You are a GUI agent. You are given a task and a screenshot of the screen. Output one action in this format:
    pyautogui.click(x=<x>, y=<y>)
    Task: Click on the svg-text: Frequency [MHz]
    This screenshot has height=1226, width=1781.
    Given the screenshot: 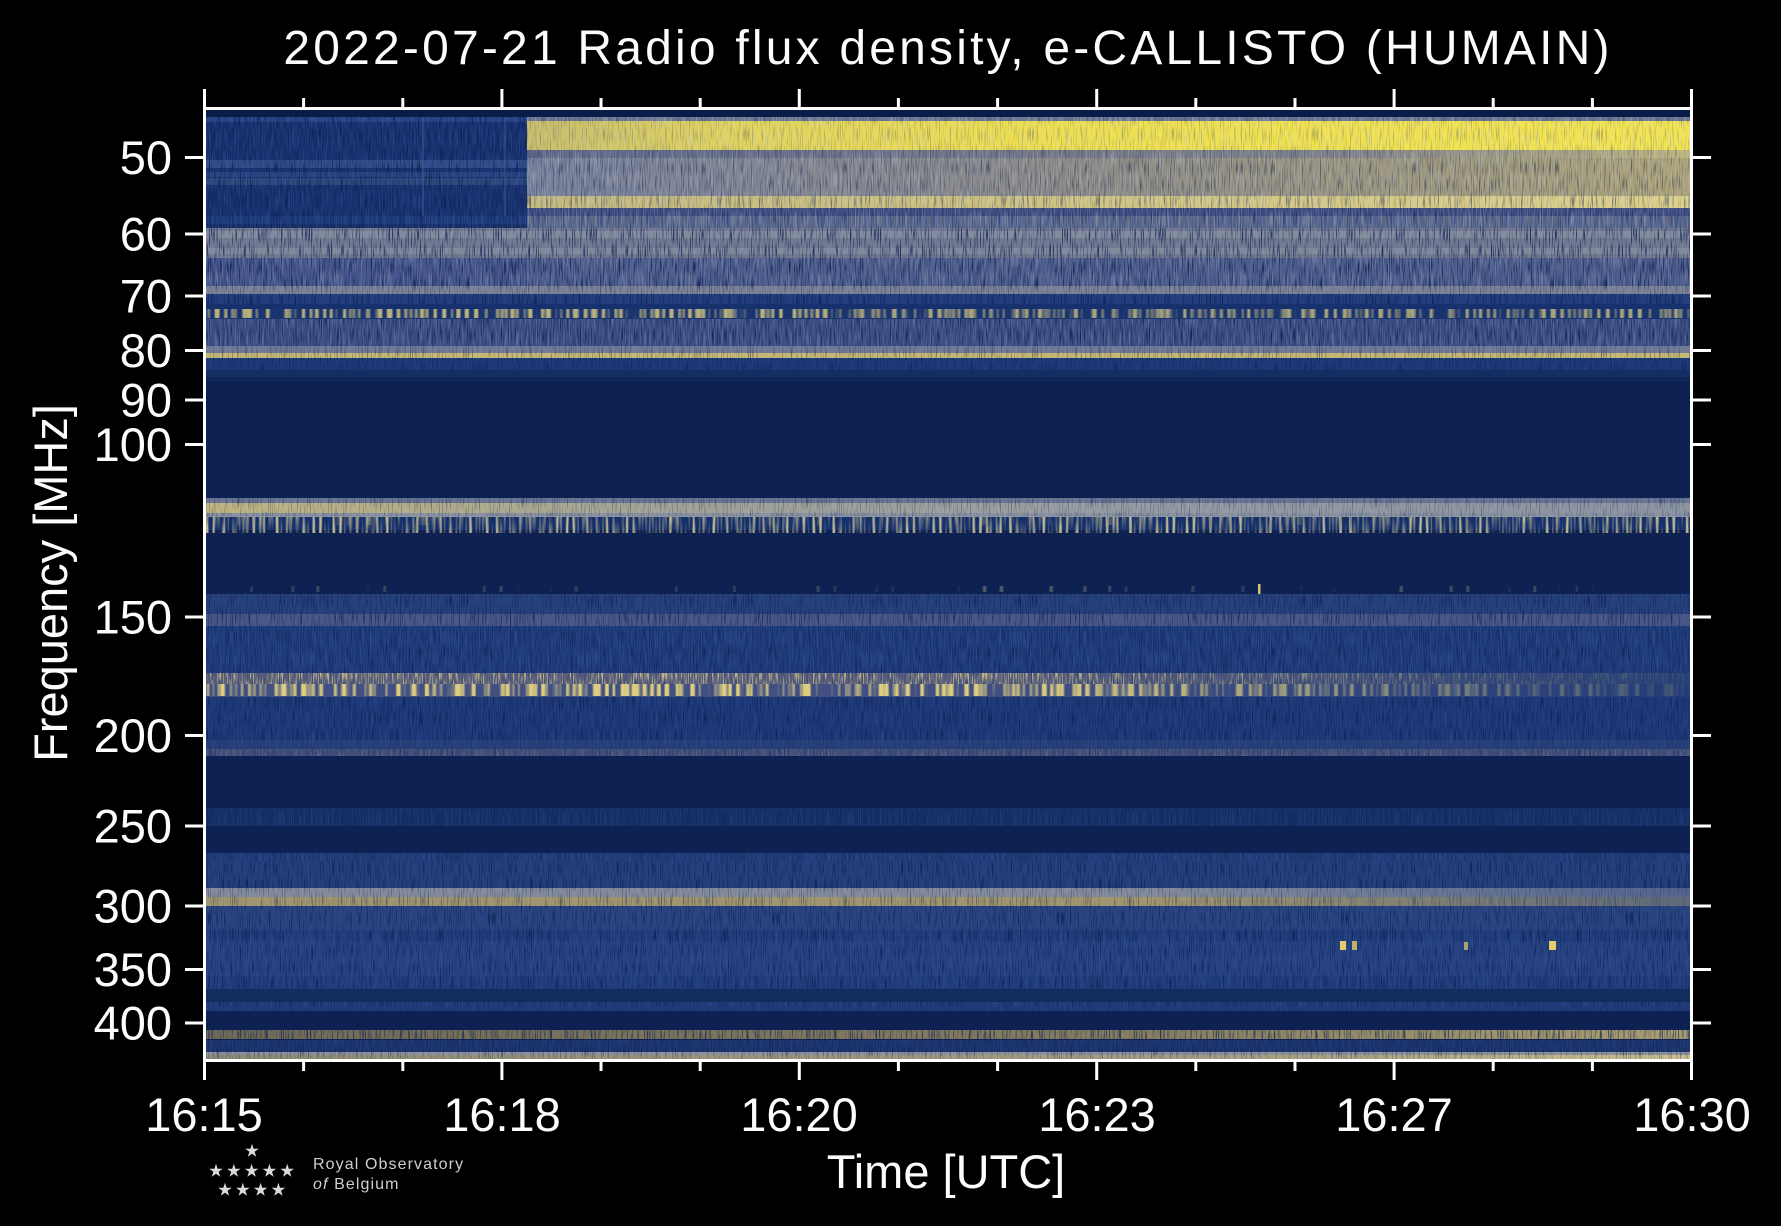 What is the action you would take?
    pyautogui.click(x=50, y=583)
    